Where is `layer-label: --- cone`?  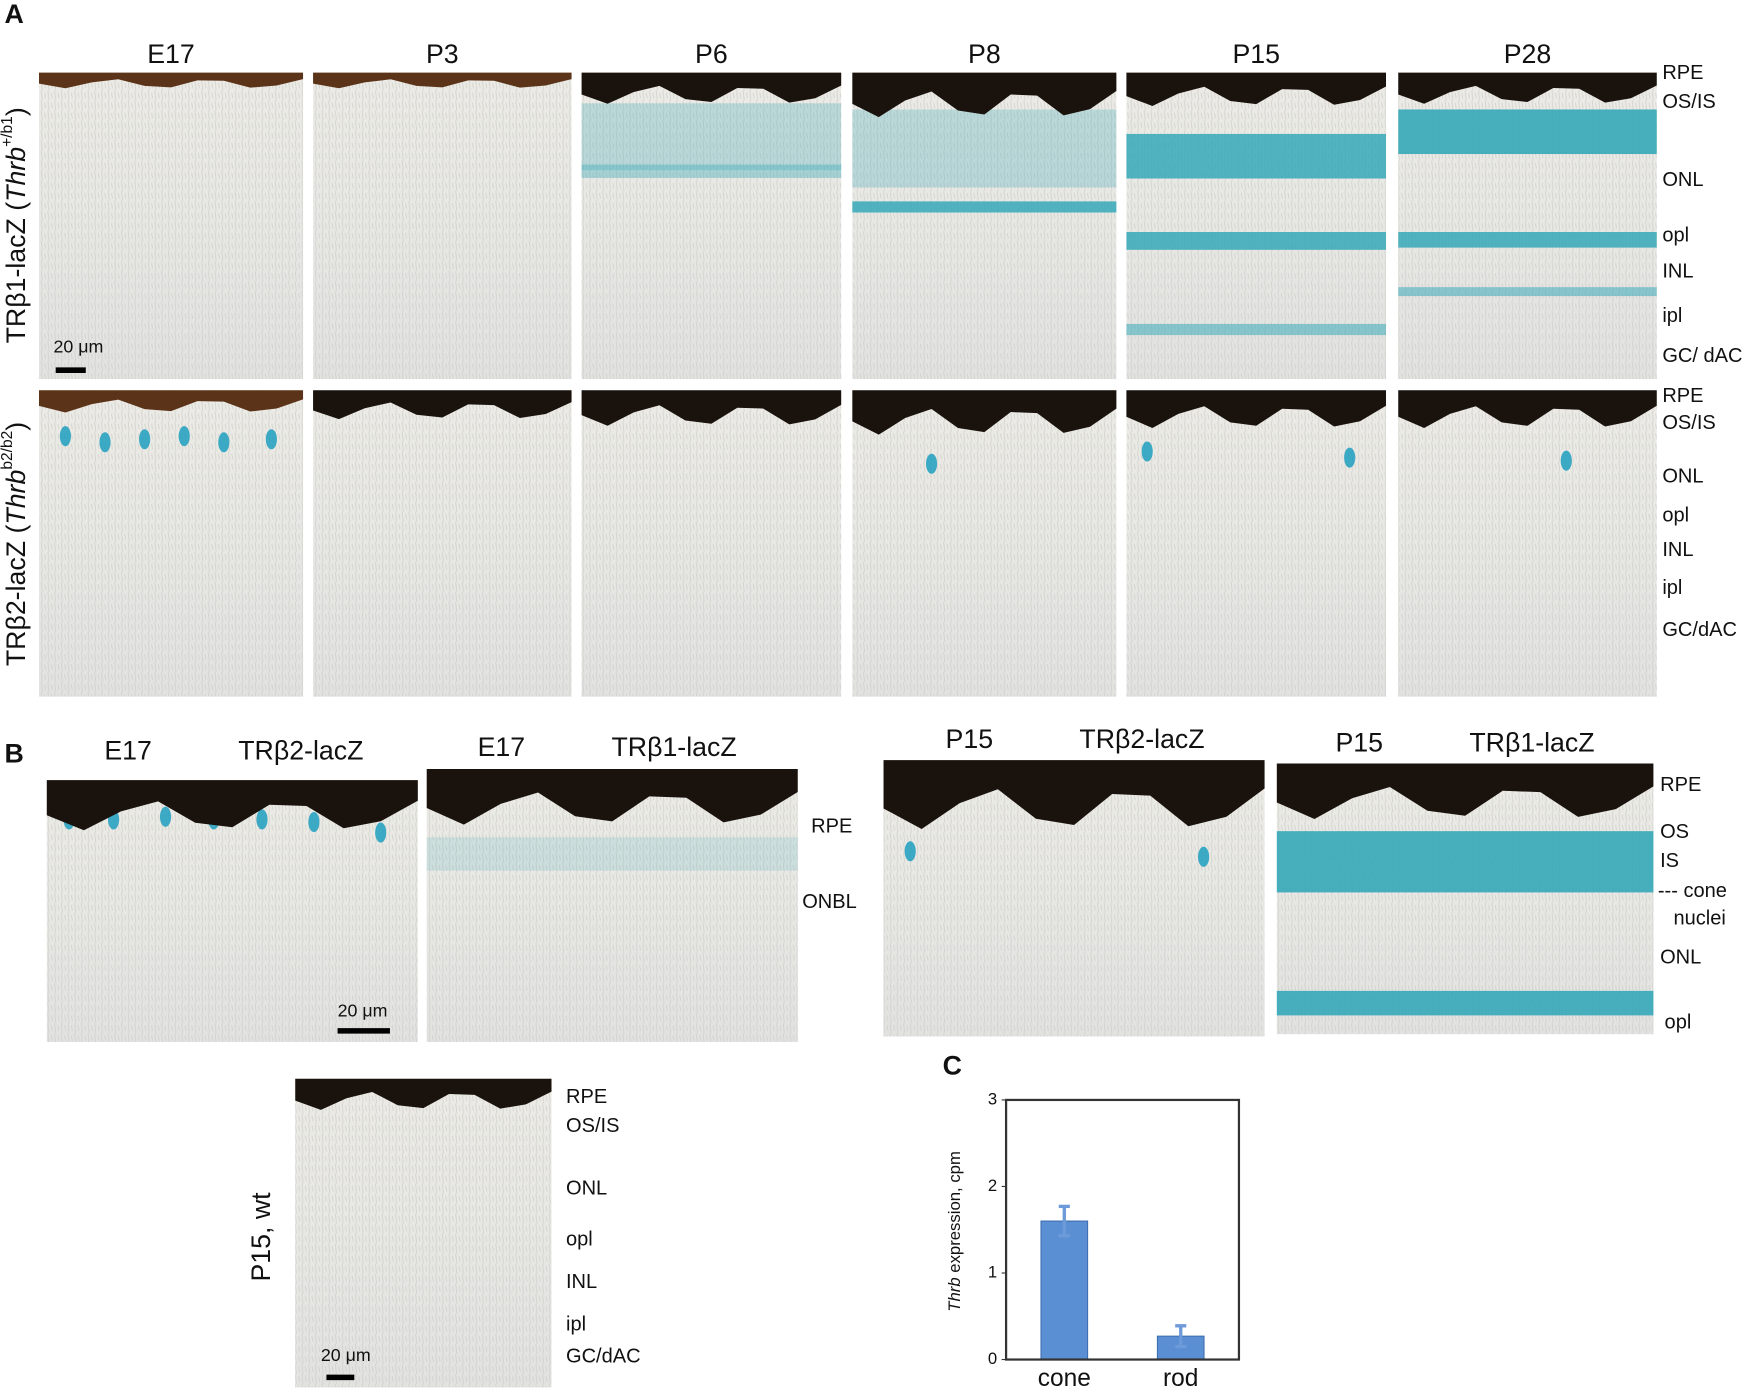
layer-label: --- cone is located at coordinates (1692, 891).